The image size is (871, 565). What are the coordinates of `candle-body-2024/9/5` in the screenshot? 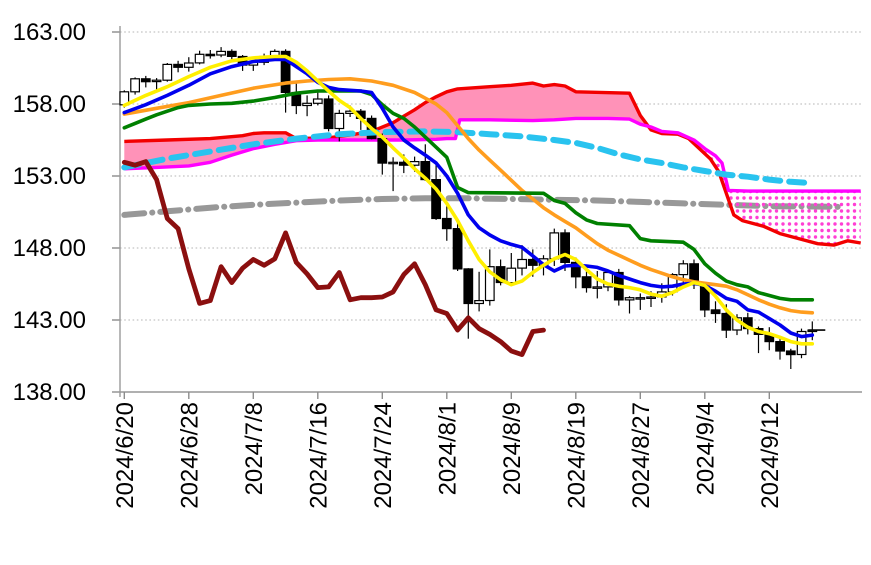 It's located at (715, 312).